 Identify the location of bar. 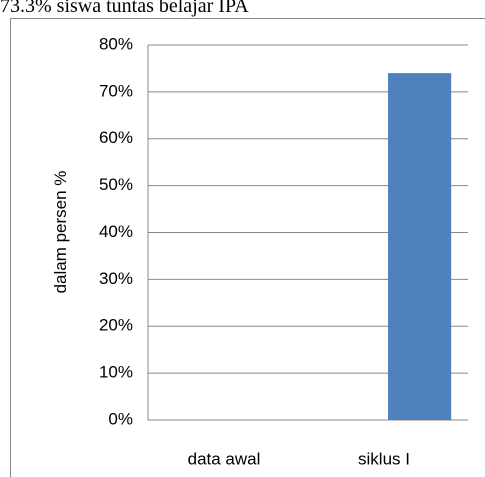
(420, 246).